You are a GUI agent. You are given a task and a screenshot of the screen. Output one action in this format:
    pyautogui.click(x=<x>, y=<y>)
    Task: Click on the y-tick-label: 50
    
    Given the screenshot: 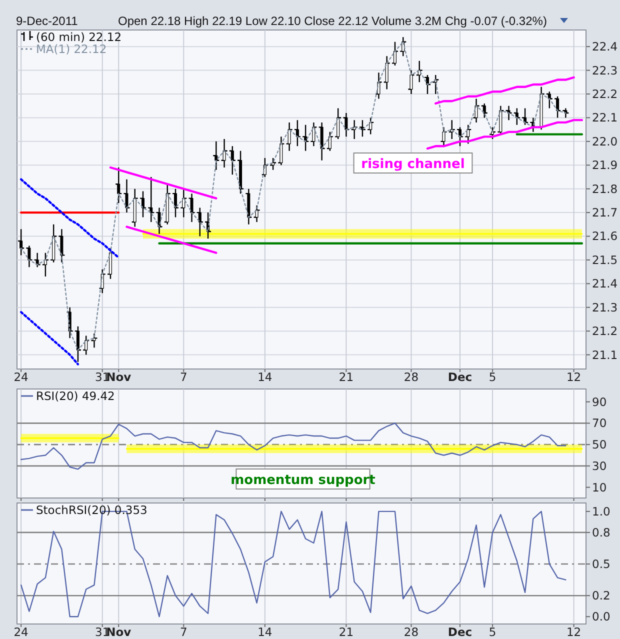 What is the action you would take?
    pyautogui.click(x=599, y=445)
    